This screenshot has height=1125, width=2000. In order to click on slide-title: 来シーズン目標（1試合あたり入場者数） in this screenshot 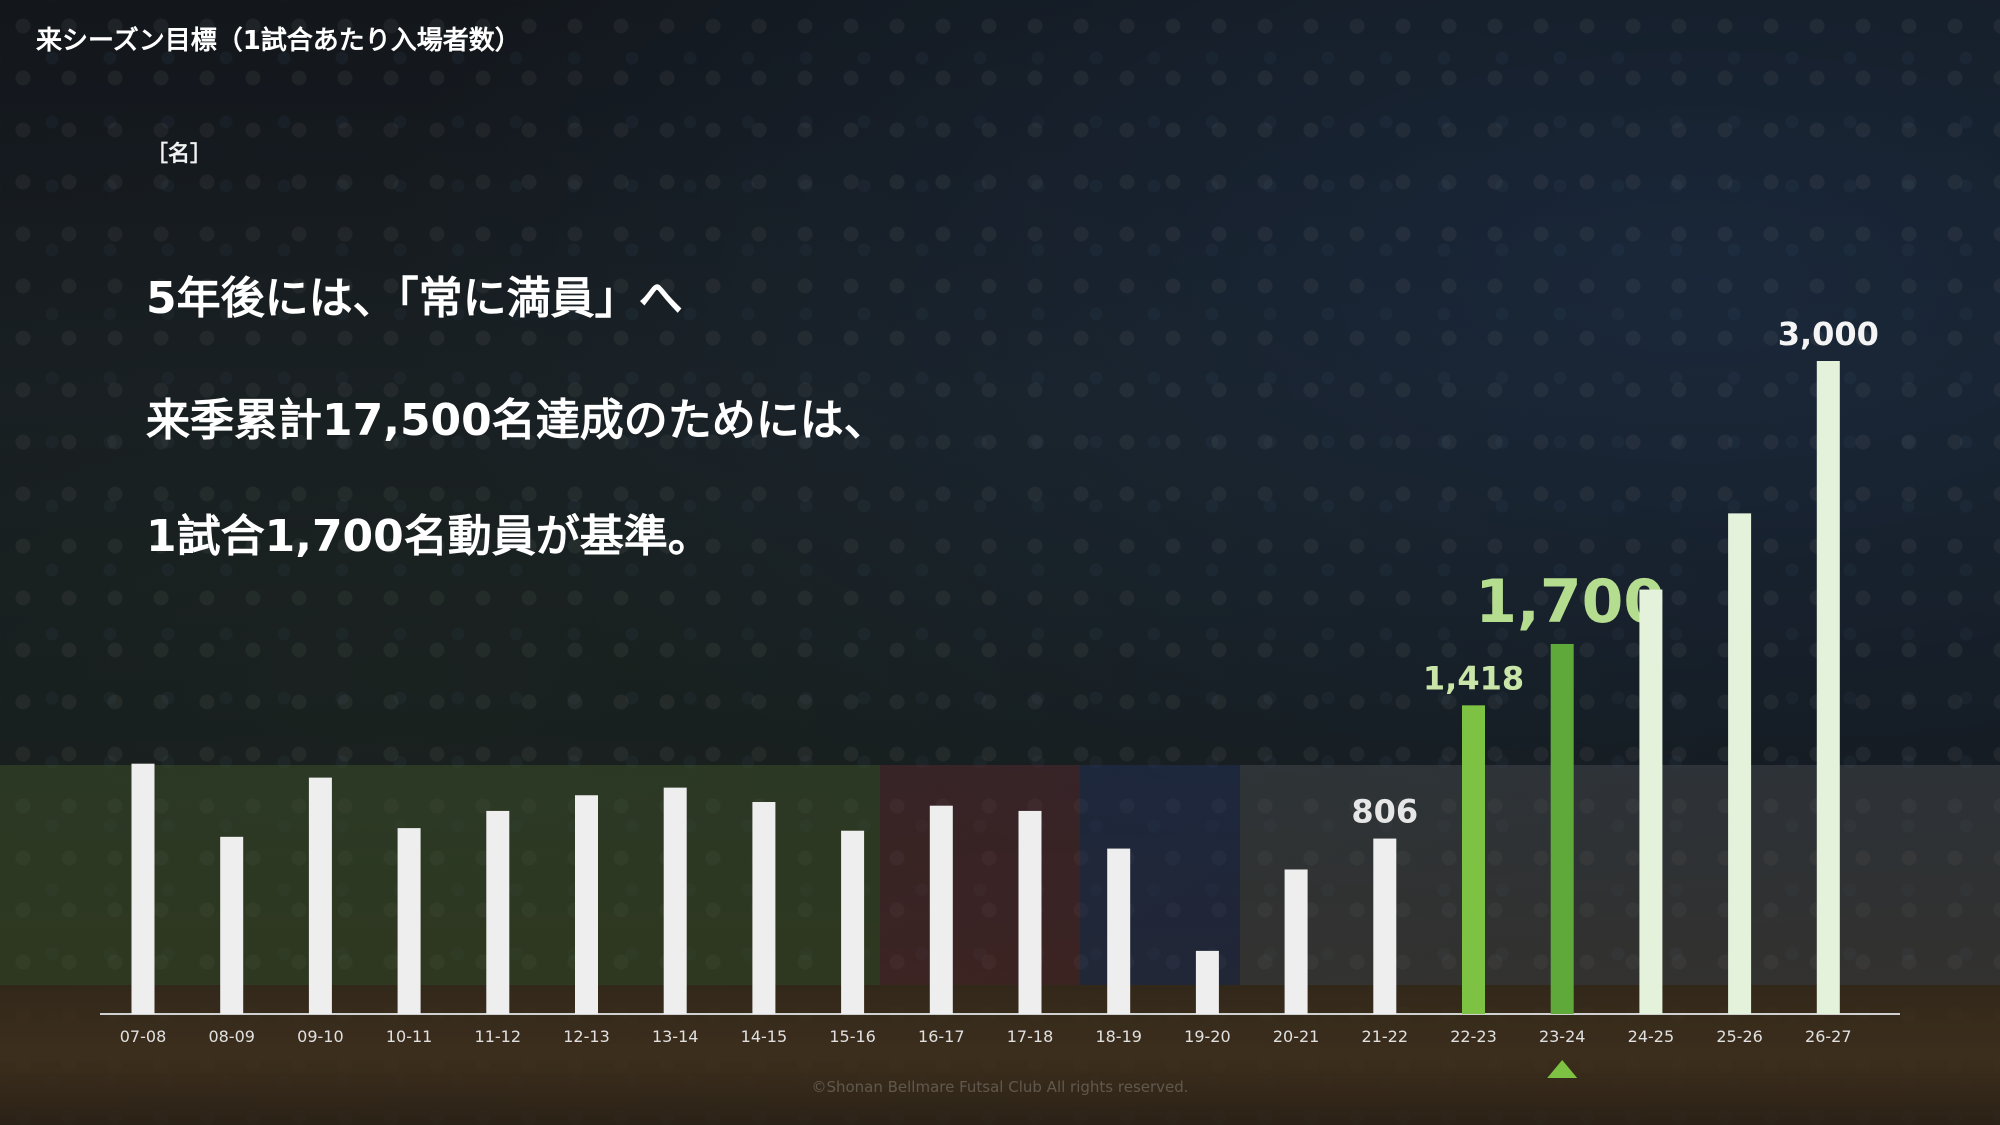, I will do `click(278, 41)`.